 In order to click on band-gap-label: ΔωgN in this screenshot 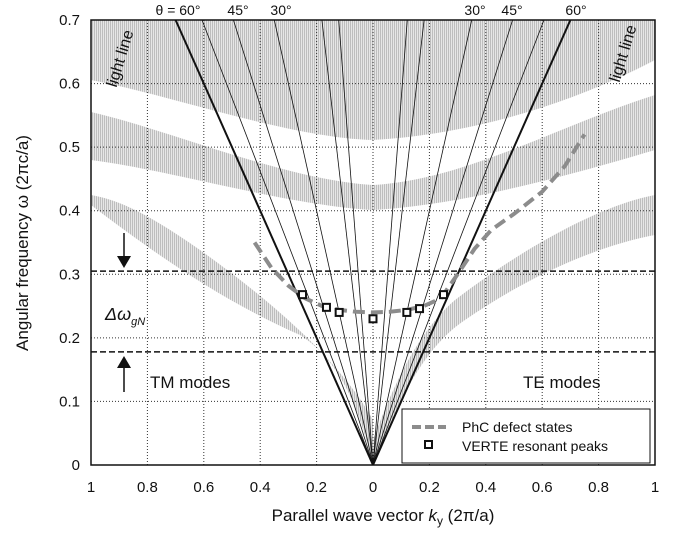, I will do `click(124, 316)`.